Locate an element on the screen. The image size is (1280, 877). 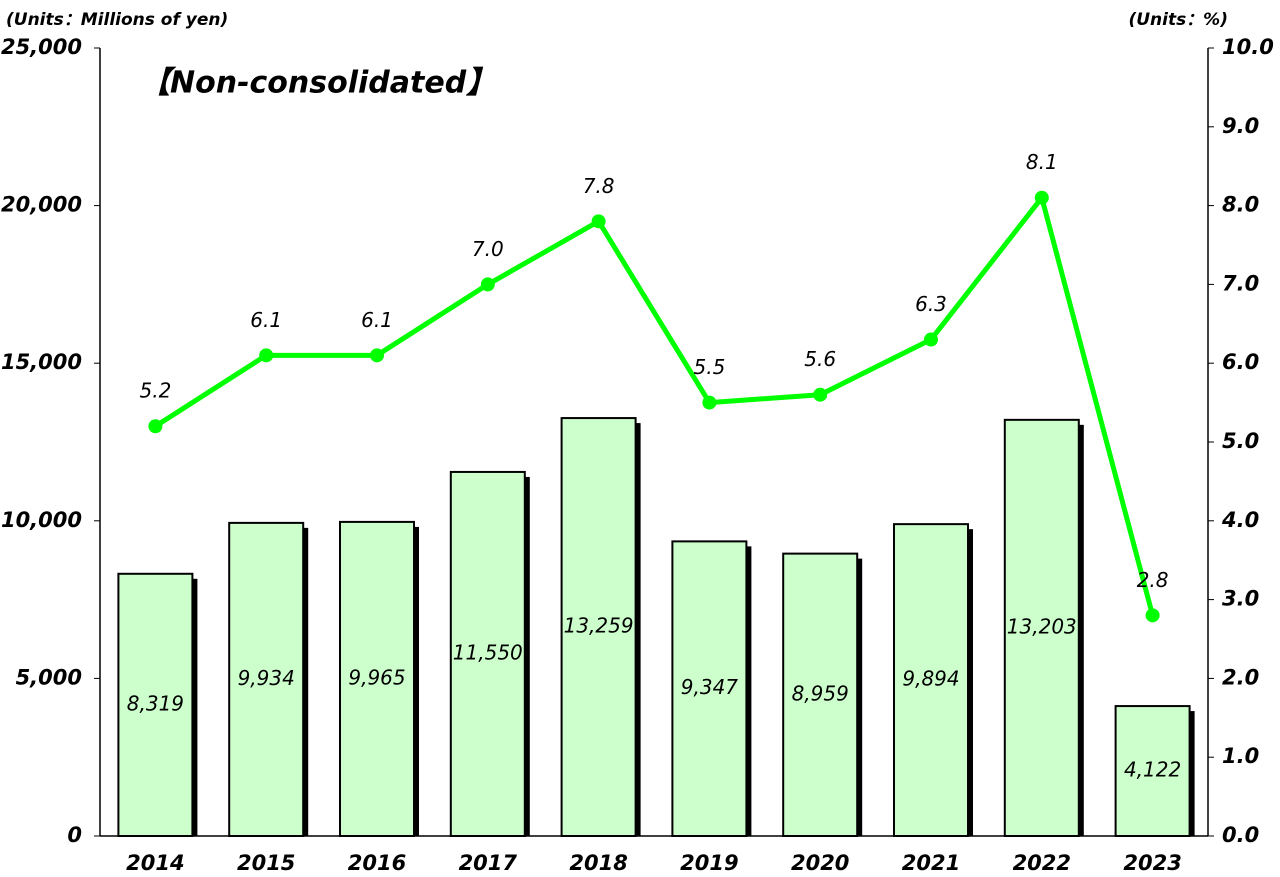
bar-value-label: 4,122 is located at coordinates (1152, 770).